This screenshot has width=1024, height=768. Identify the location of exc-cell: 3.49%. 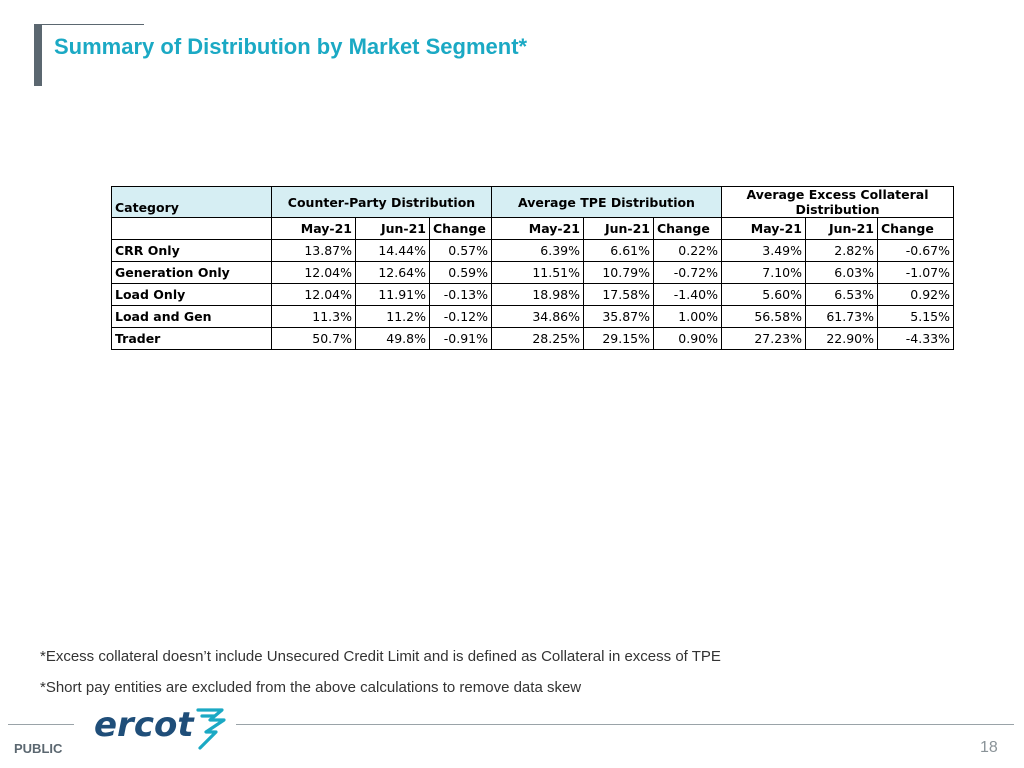
(763, 250).